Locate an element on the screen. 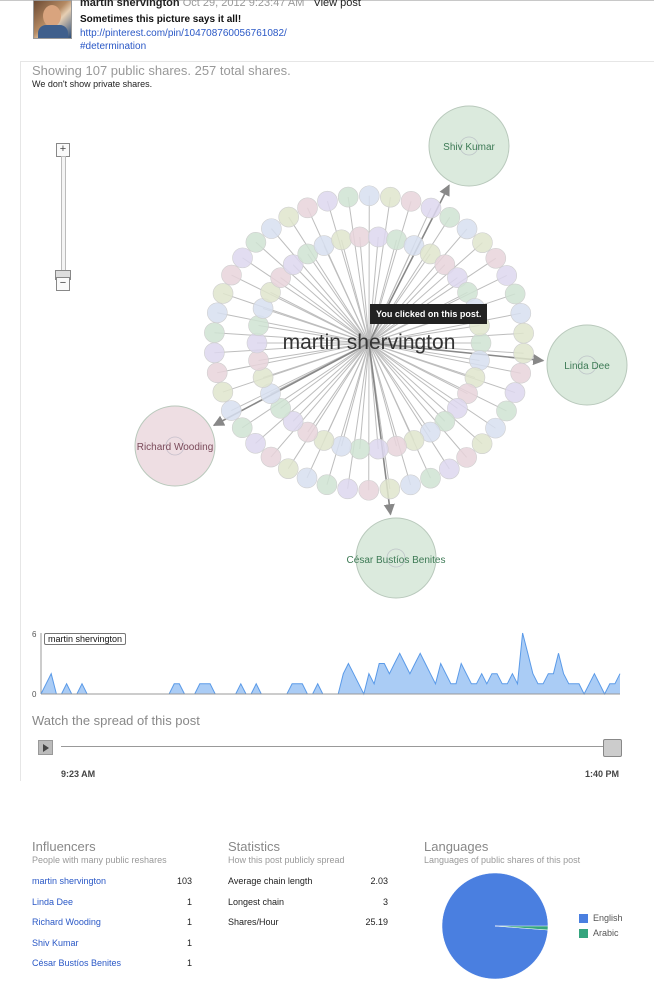 The height and width of the screenshot is (993, 654). influencer-node: Shiv Kumar is located at coordinates (469, 146).